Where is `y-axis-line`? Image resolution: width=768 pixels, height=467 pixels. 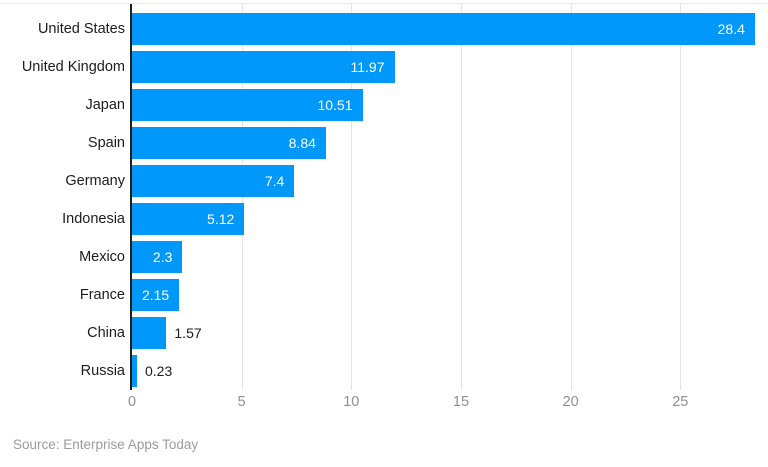
y-axis-line is located at coordinates (131, 197).